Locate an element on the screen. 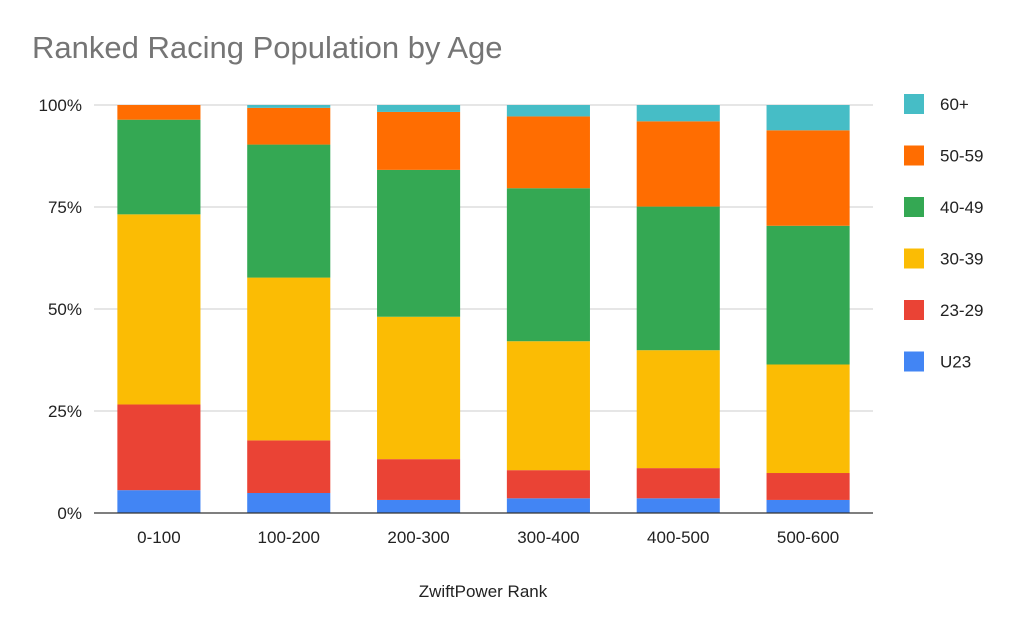 Image resolution: width=1024 pixels, height=633 pixels. chart-title: Ranked Racing Population by Age is located at coordinates (267, 47).